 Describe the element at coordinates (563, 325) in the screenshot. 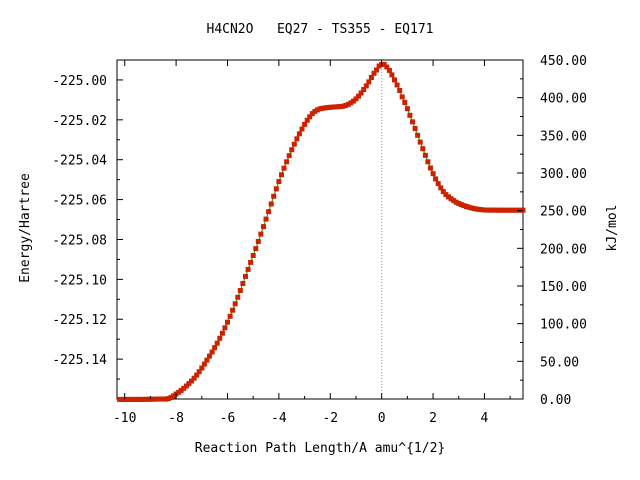

I see `y2-tick-label: 100.00` at that location.